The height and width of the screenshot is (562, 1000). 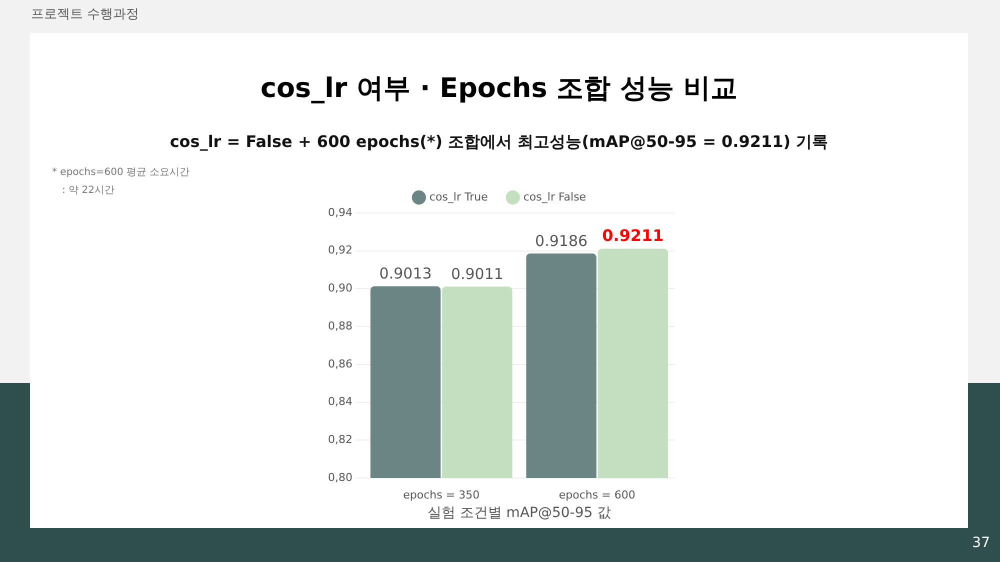 What do you see at coordinates (88, 190) in the screenshot?
I see `text: : 약 22시간` at bounding box center [88, 190].